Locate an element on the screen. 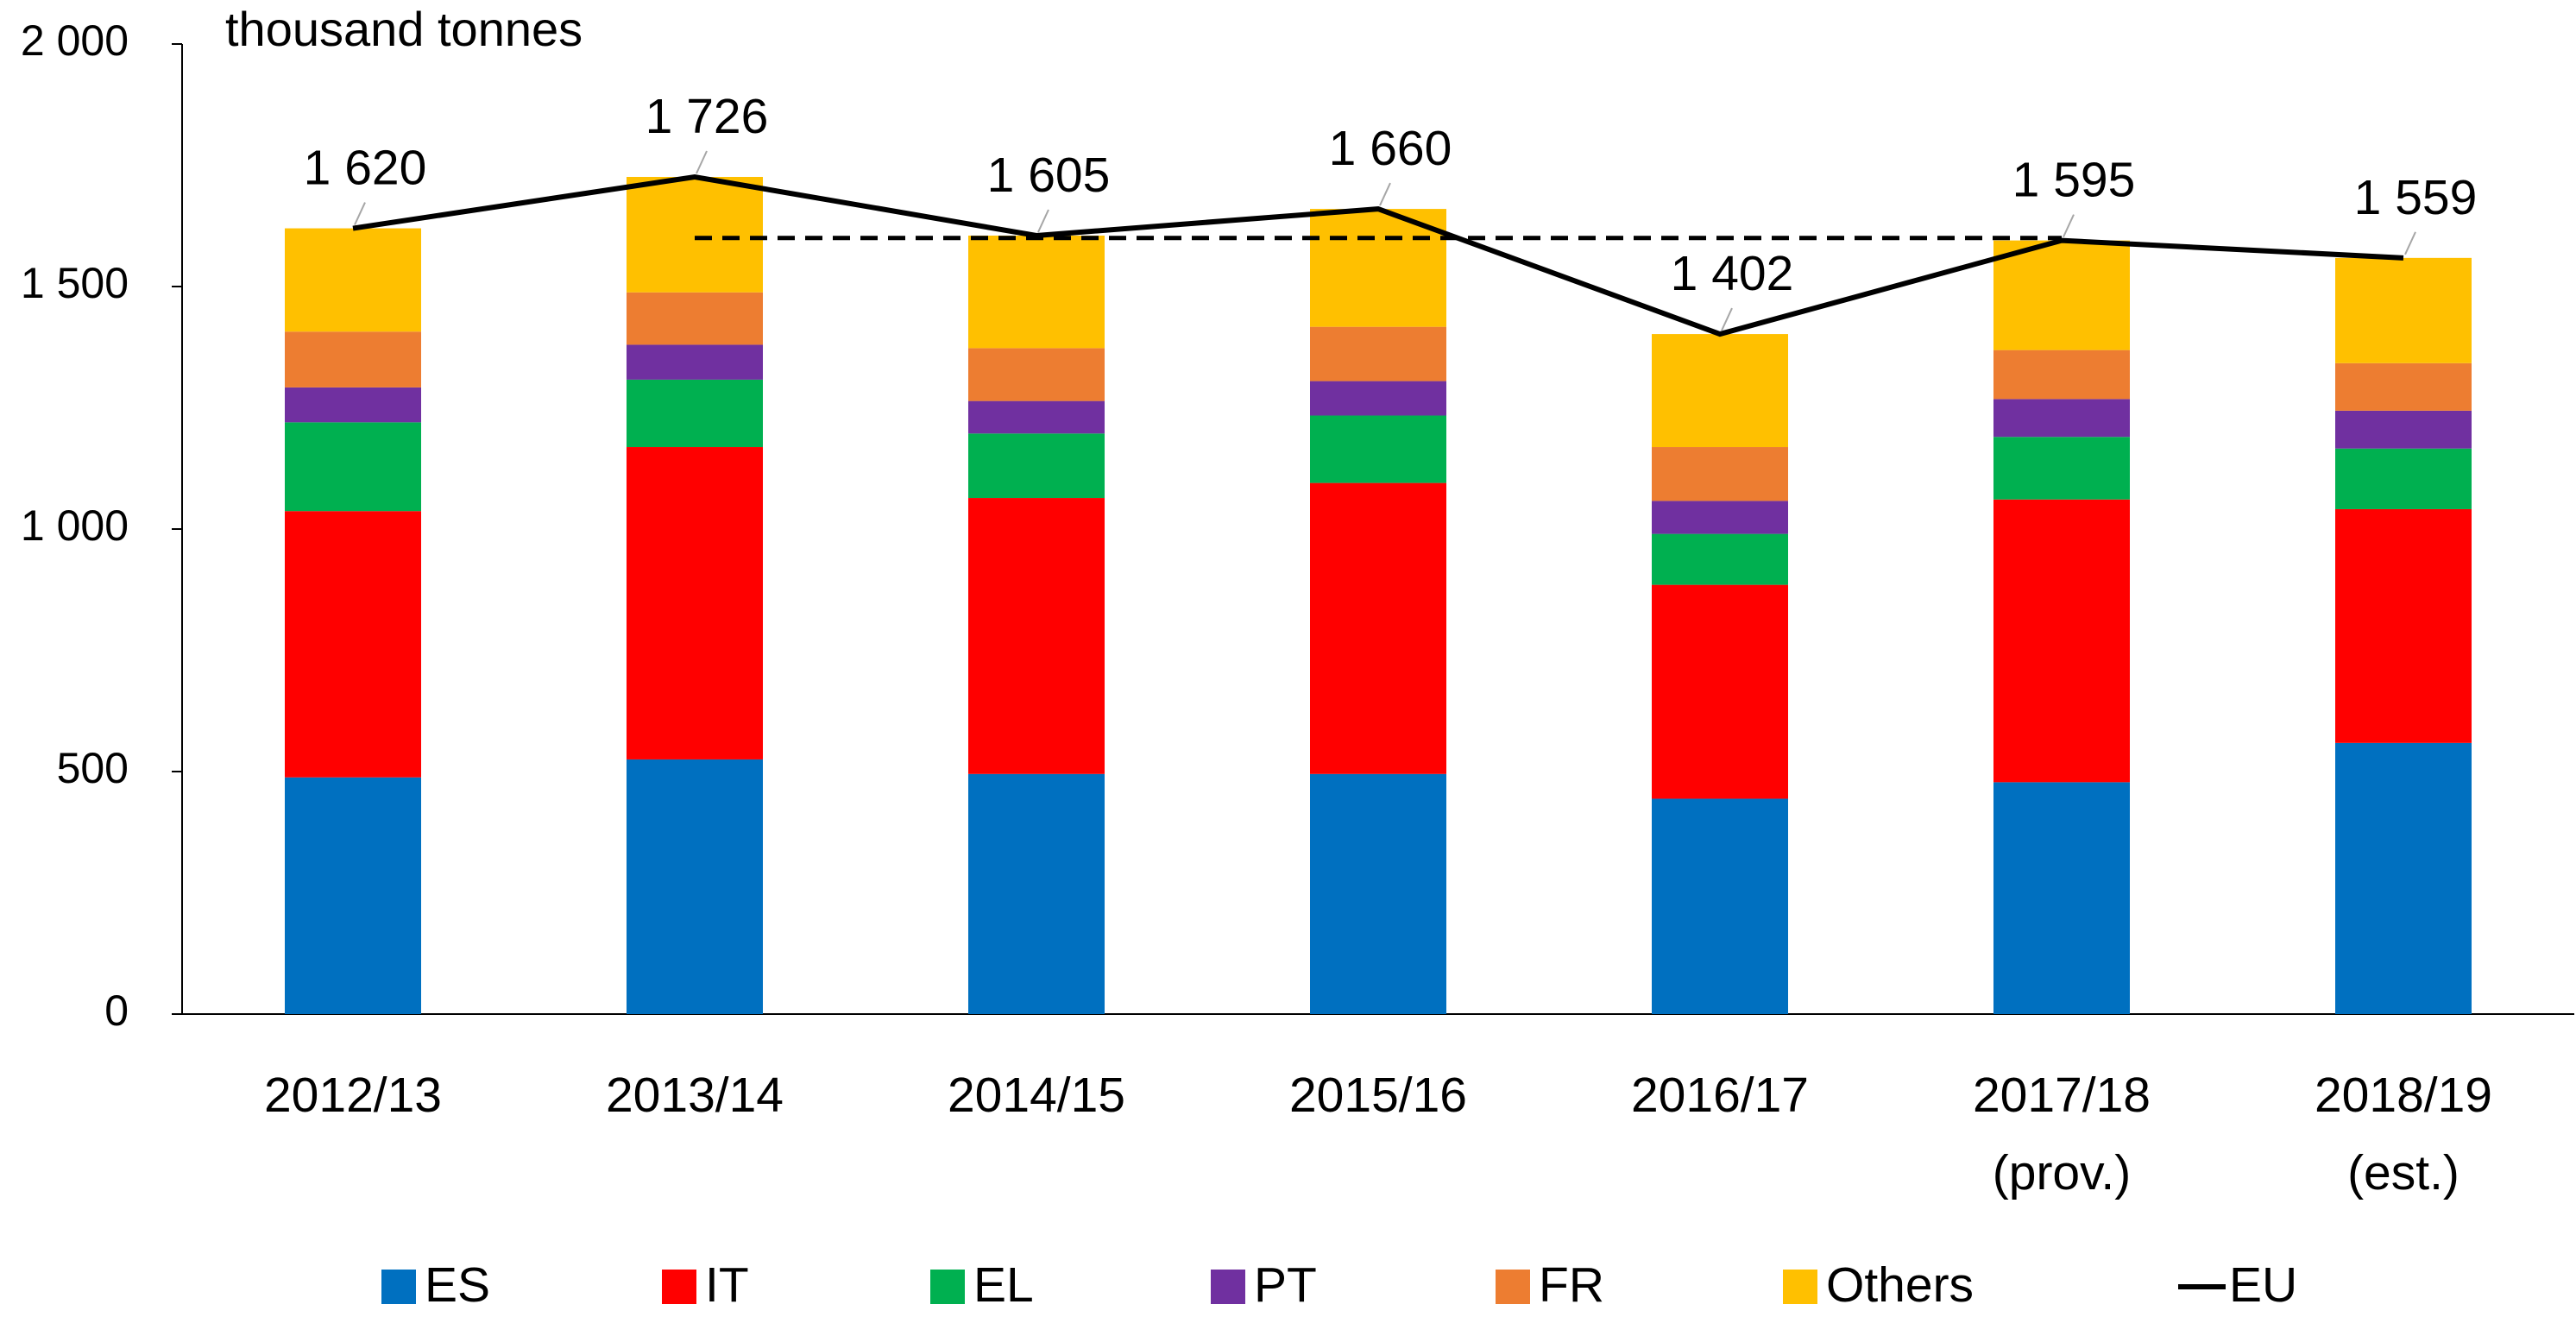  data-label: 1 605 is located at coordinates (1049, 175).